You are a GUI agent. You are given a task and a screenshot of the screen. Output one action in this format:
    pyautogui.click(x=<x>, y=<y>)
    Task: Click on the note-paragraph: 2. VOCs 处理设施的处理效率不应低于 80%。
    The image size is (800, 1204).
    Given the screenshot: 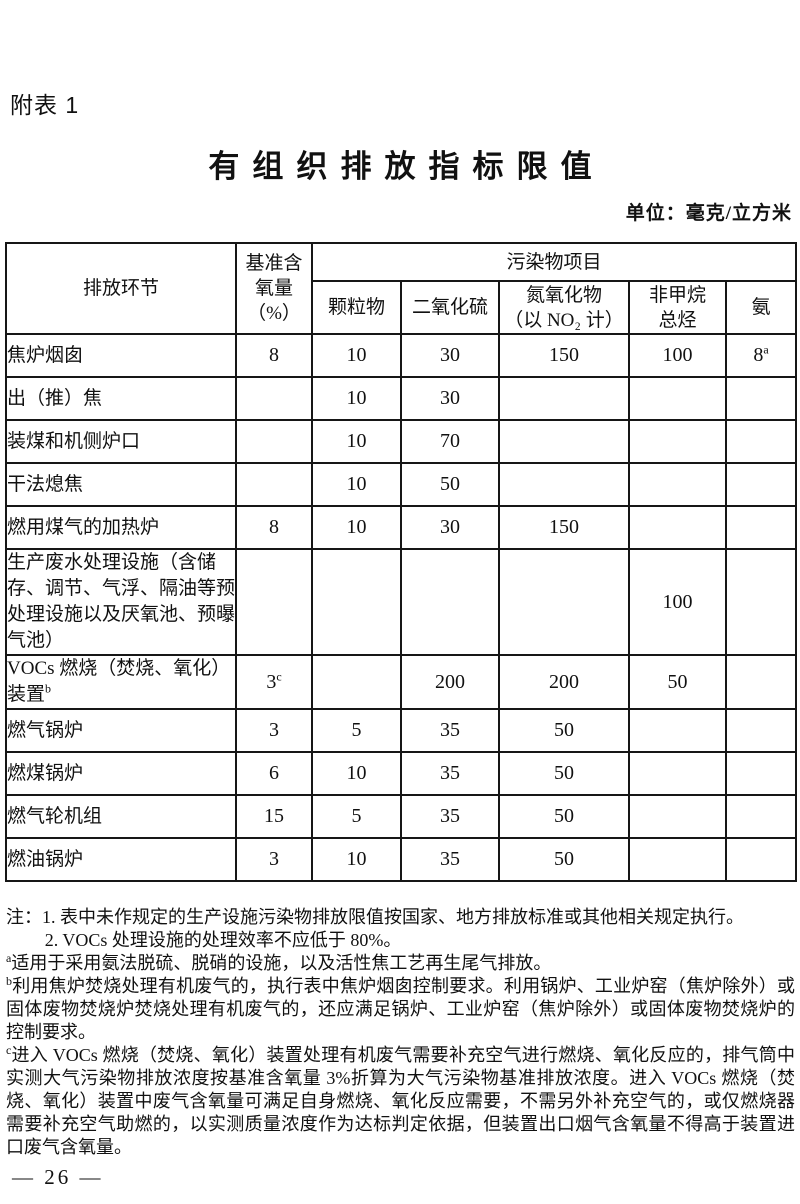 What is the action you would take?
    pyautogui.click(x=223, y=940)
    